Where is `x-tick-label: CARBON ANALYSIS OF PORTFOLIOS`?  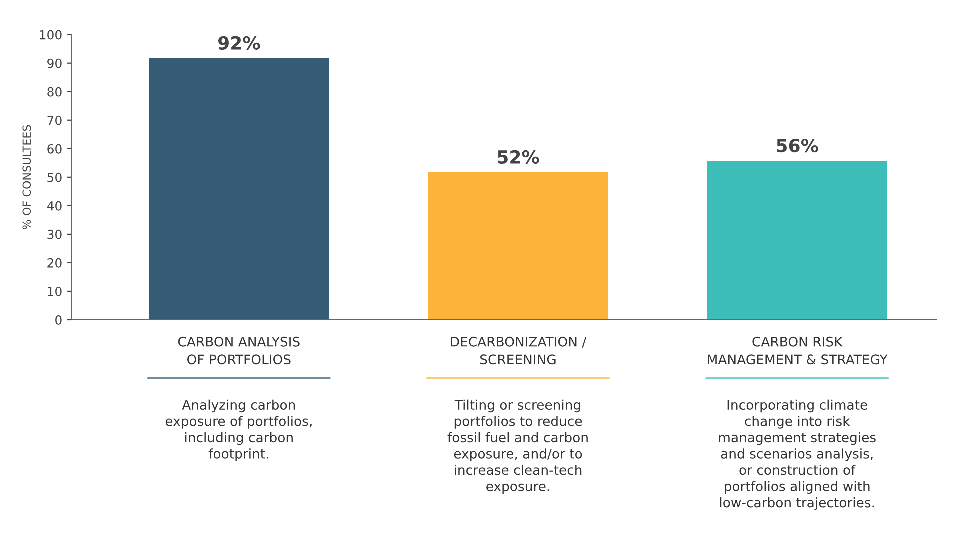 x-tick-label: CARBON ANALYSIS OF PORTFOLIOS is located at coordinates (239, 350).